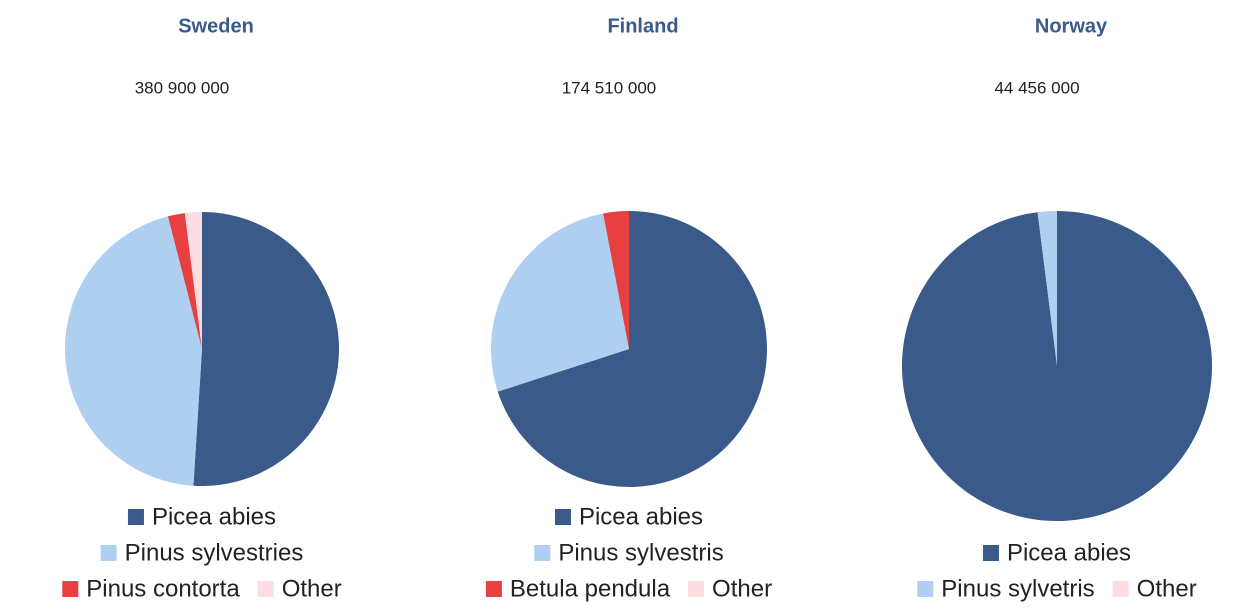  Describe the element at coordinates (216, 26) in the screenshot. I see `chart-title: Sweden` at that location.